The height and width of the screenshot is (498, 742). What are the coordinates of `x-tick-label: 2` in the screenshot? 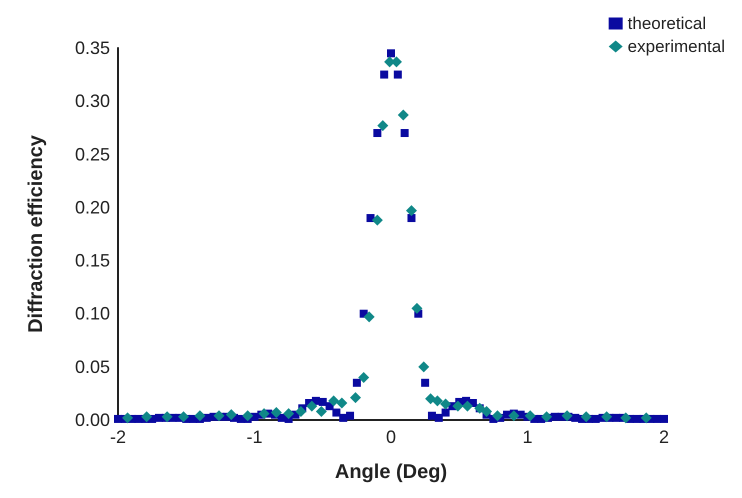 It's located at (664, 437).